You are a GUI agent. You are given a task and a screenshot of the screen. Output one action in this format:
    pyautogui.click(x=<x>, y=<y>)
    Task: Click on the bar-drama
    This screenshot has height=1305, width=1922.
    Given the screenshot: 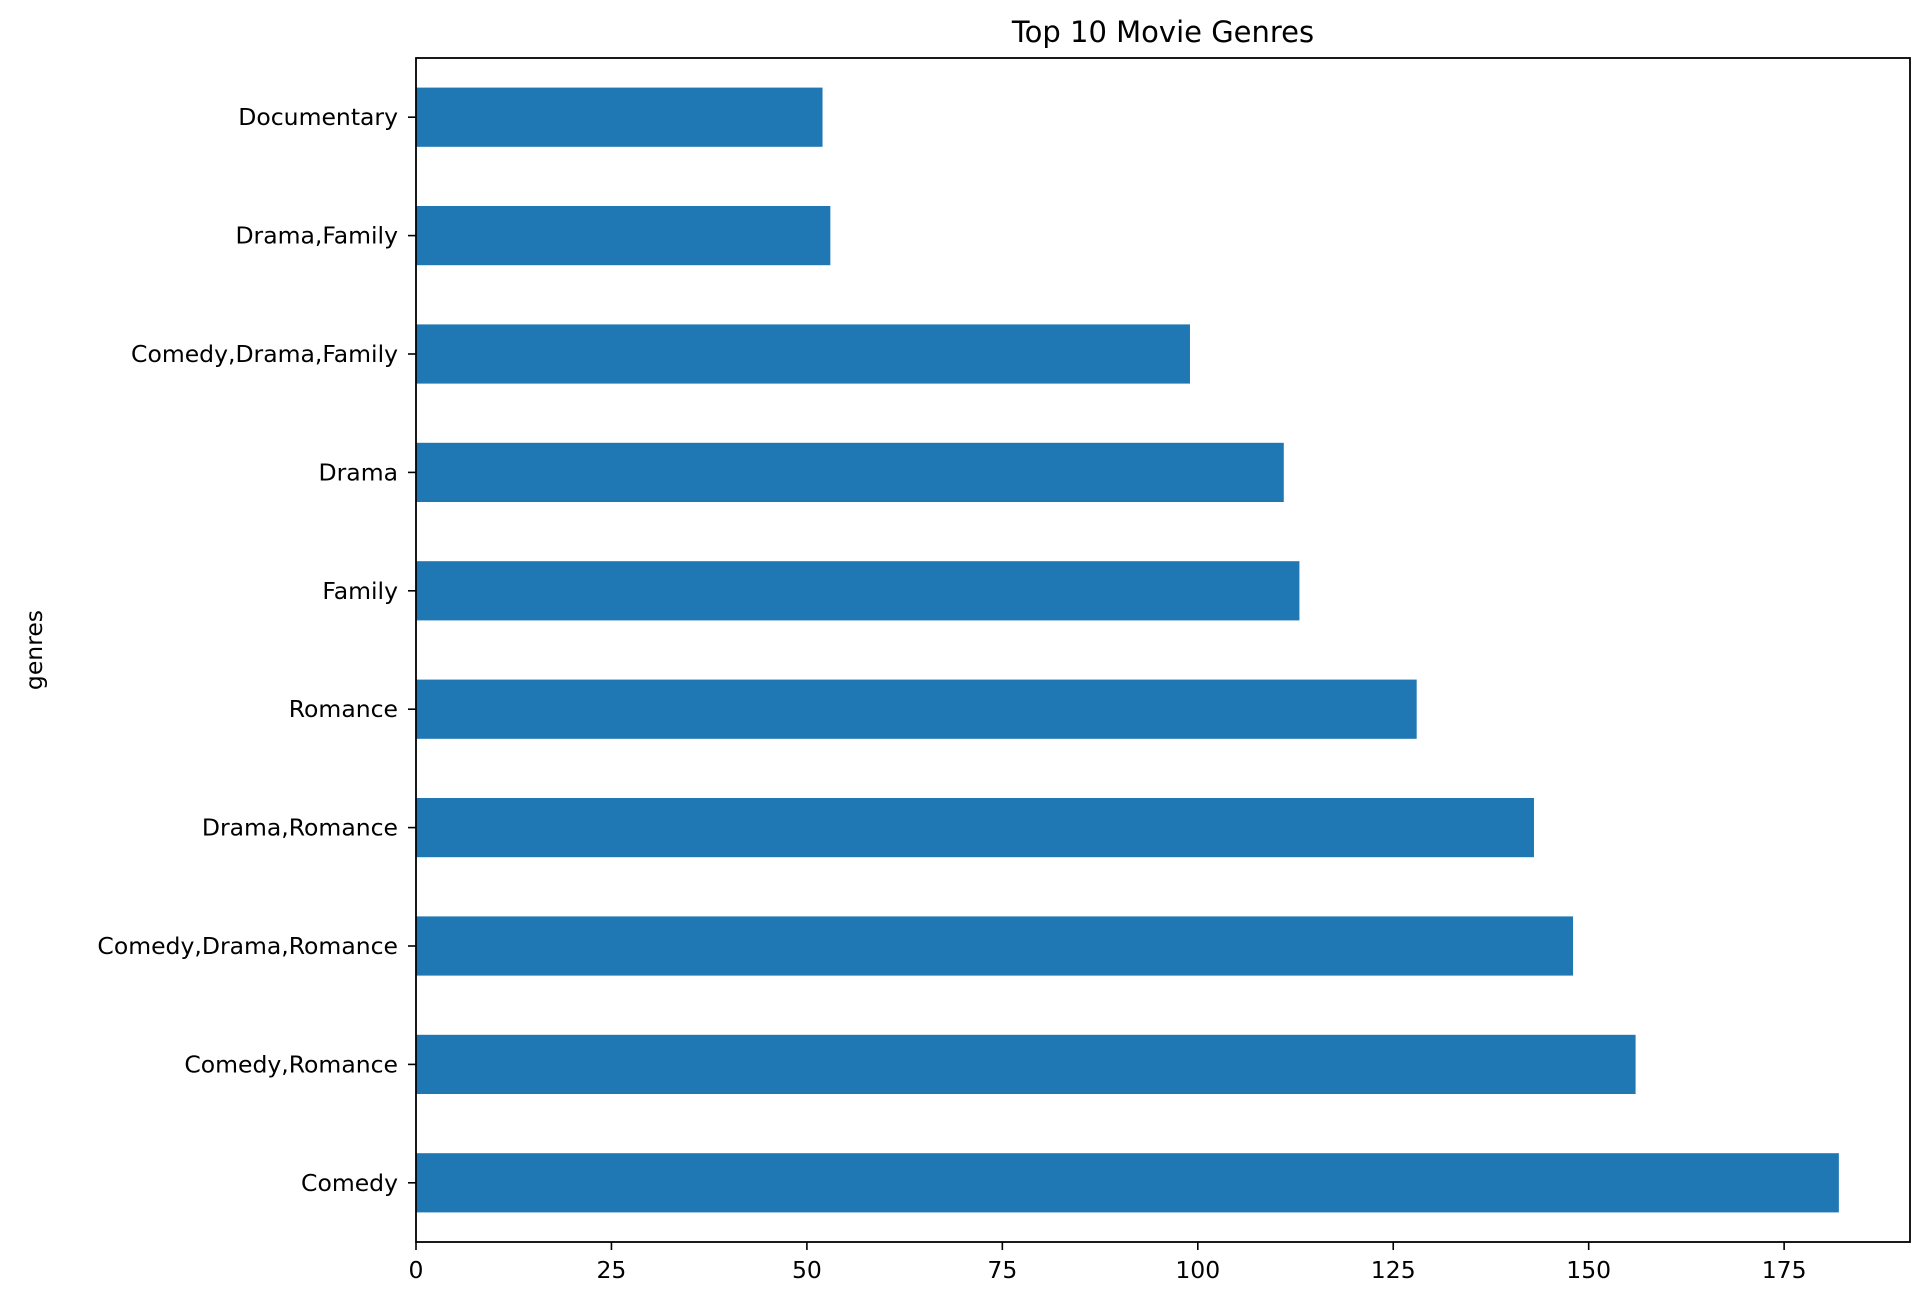 What is the action you would take?
    pyautogui.click(x=850, y=472)
    